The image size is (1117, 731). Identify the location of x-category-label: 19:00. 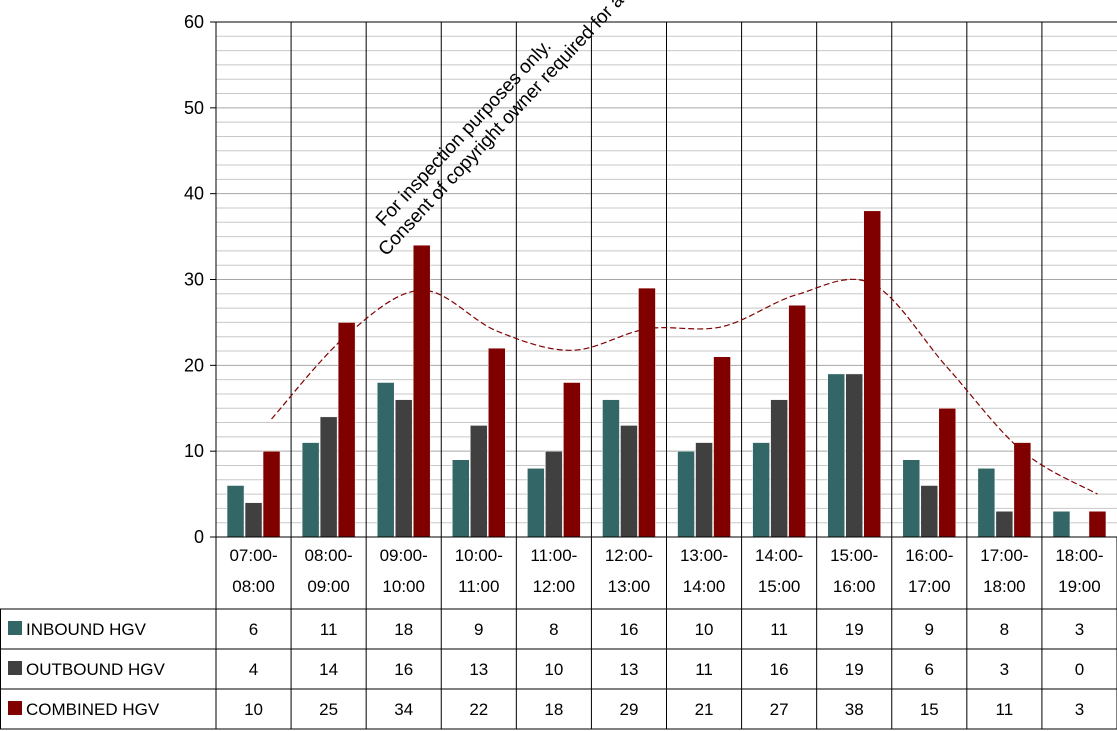
(1079, 586).